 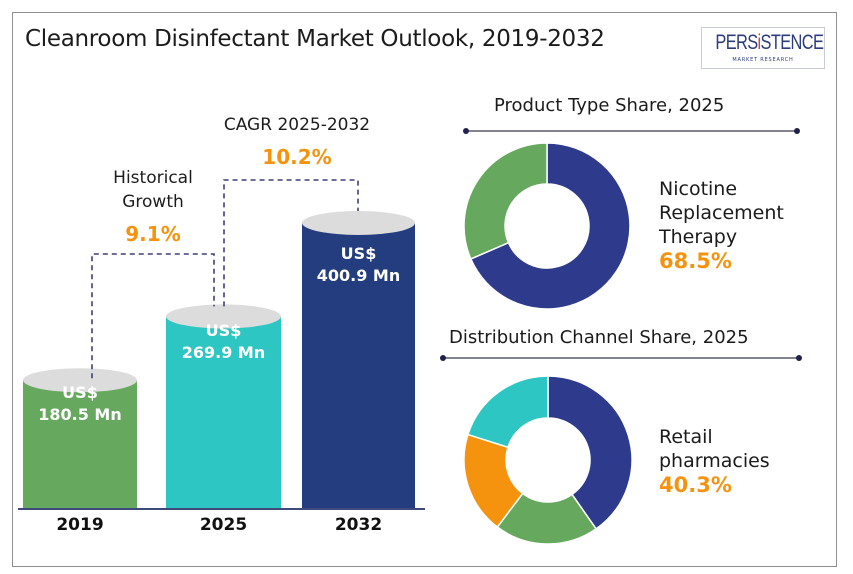 I want to click on distribution-highlight-line1: Retail, so click(x=686, y=437).